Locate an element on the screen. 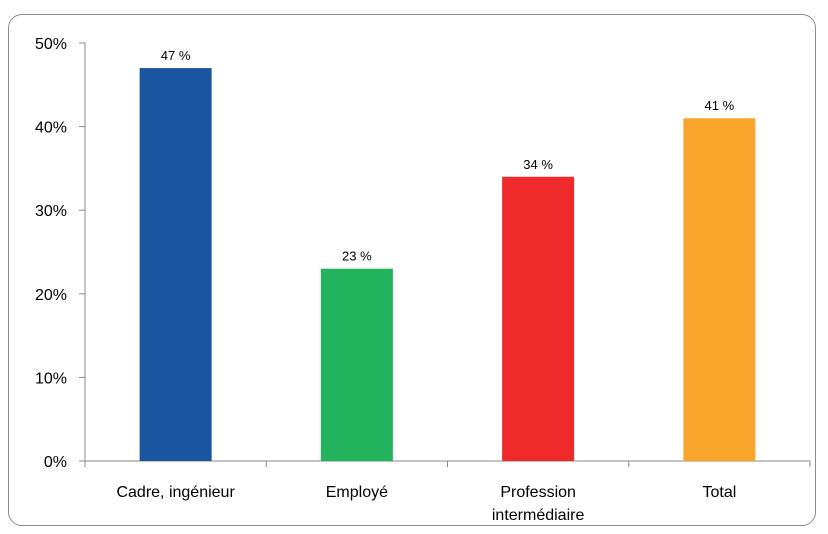  category-label: Total is located at coordinates (719, 492).